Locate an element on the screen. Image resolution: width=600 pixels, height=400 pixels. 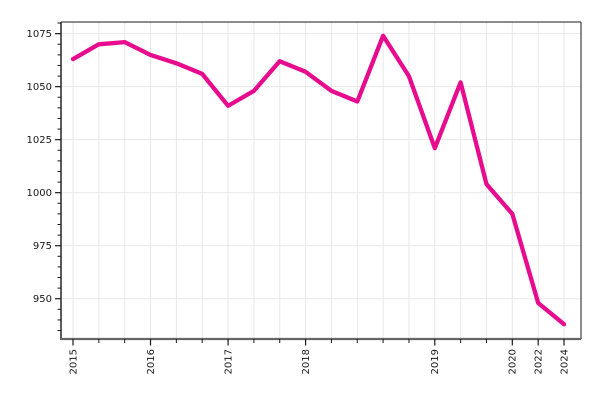
x-tick-label: 2022 is located at coordinates (539, 361).